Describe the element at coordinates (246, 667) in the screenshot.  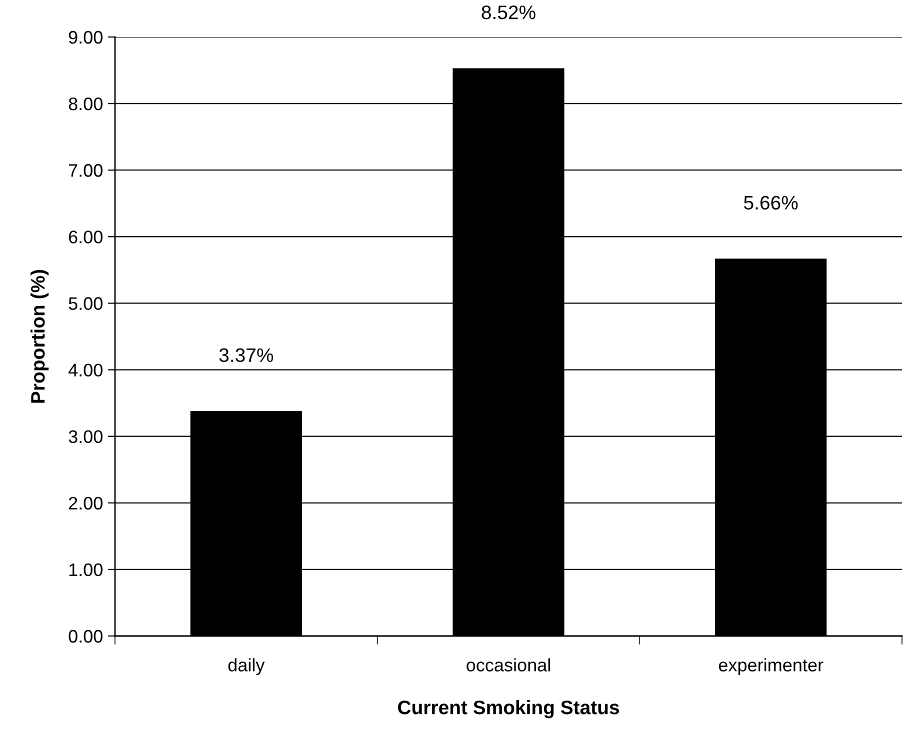
I see `x-tick-label: daily` at that location.